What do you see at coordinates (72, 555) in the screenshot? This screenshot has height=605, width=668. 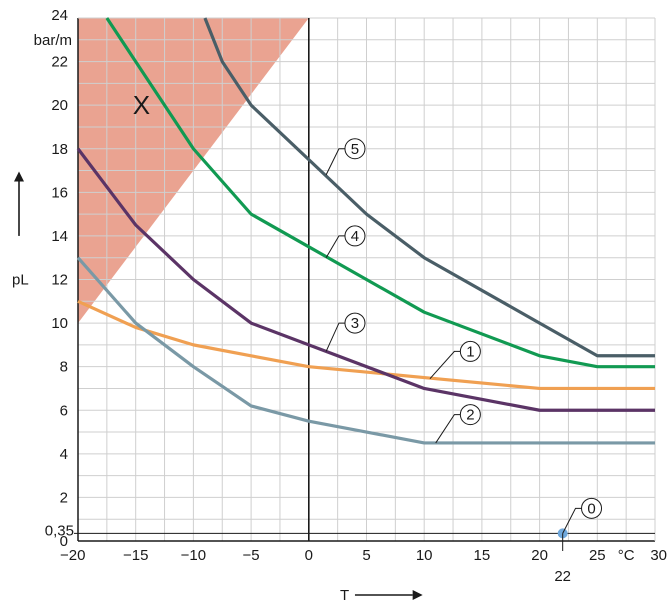 I see `x-tick-label: −20` at bounding box center [72, 555].